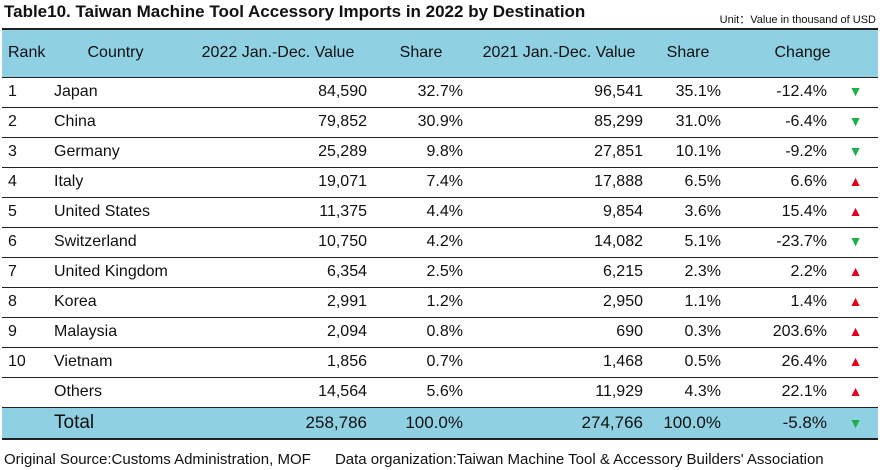 The width and height of the screenshot is (880, 470). What do you see at coordinates (559, 272) in the screenshot?
I see `cell-value-2021: 6,215` at bounding box center [559, 272].